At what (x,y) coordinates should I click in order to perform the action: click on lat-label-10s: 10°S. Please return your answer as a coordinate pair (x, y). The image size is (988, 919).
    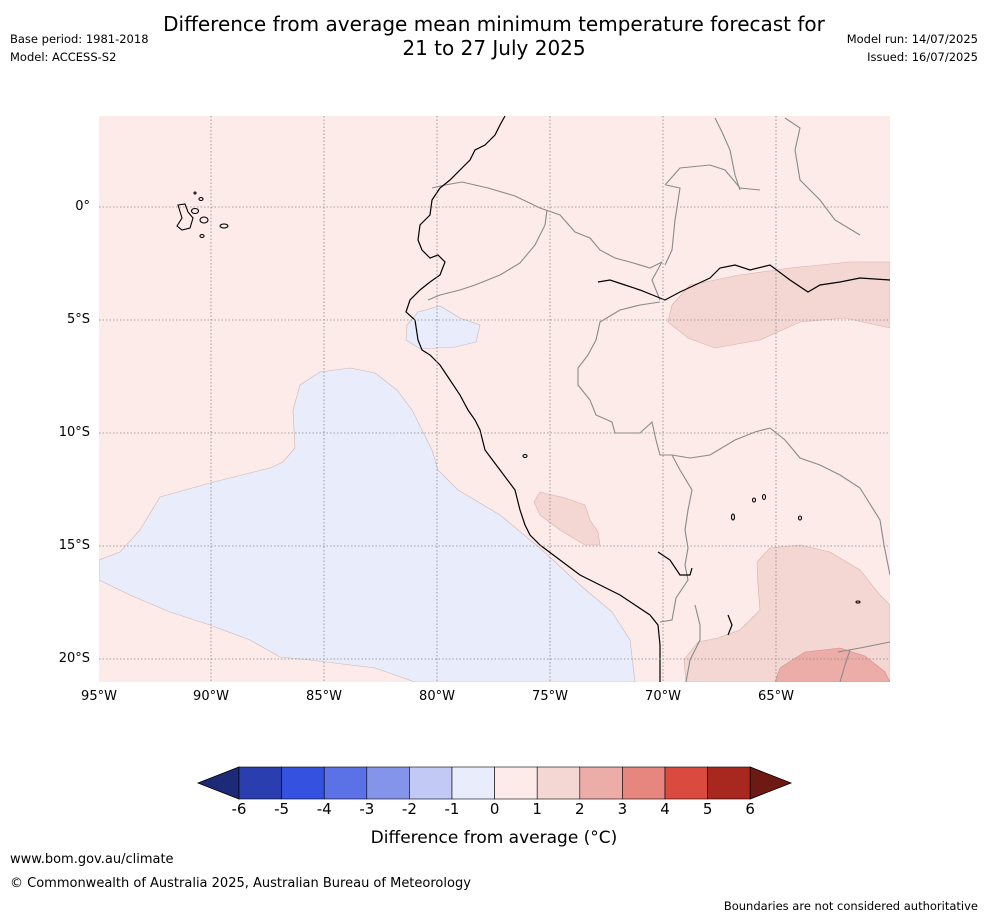
    Looking at the image, I should click on (74, 432).